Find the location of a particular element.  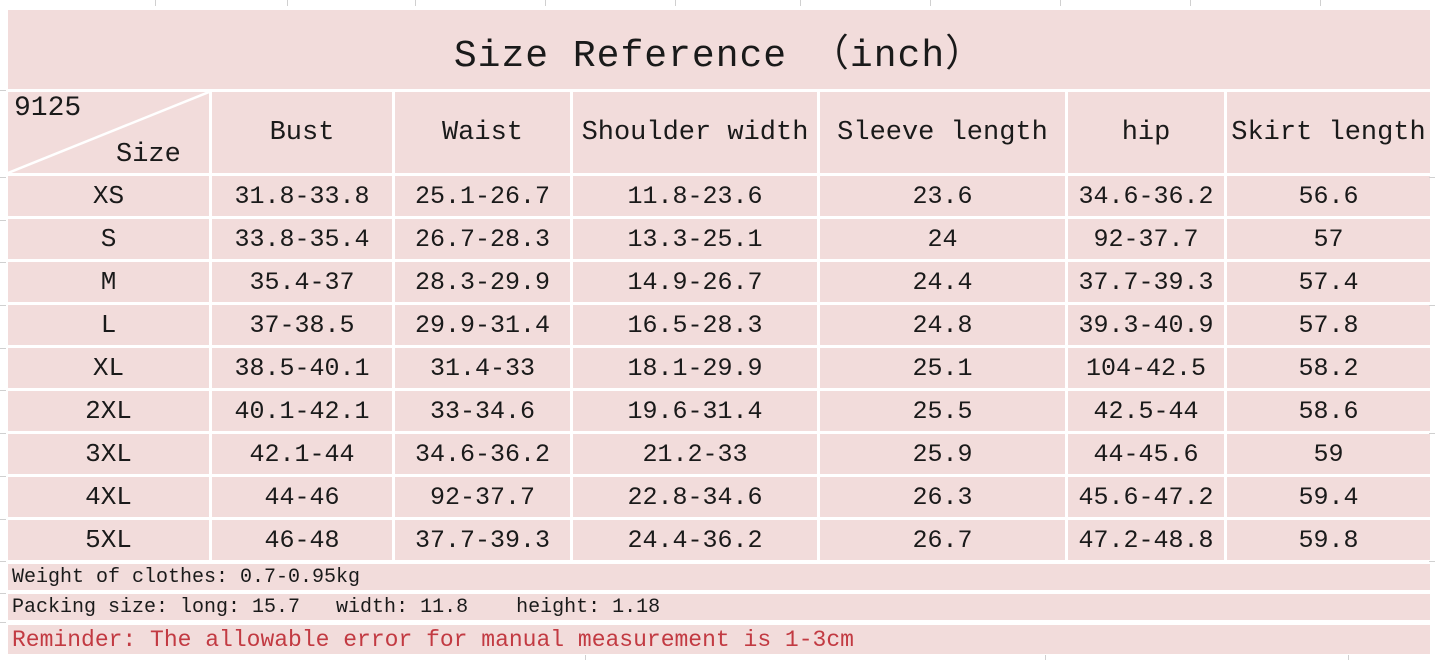

column-header-skirt-length: Skirt length is located at coordinates (1328, 132).